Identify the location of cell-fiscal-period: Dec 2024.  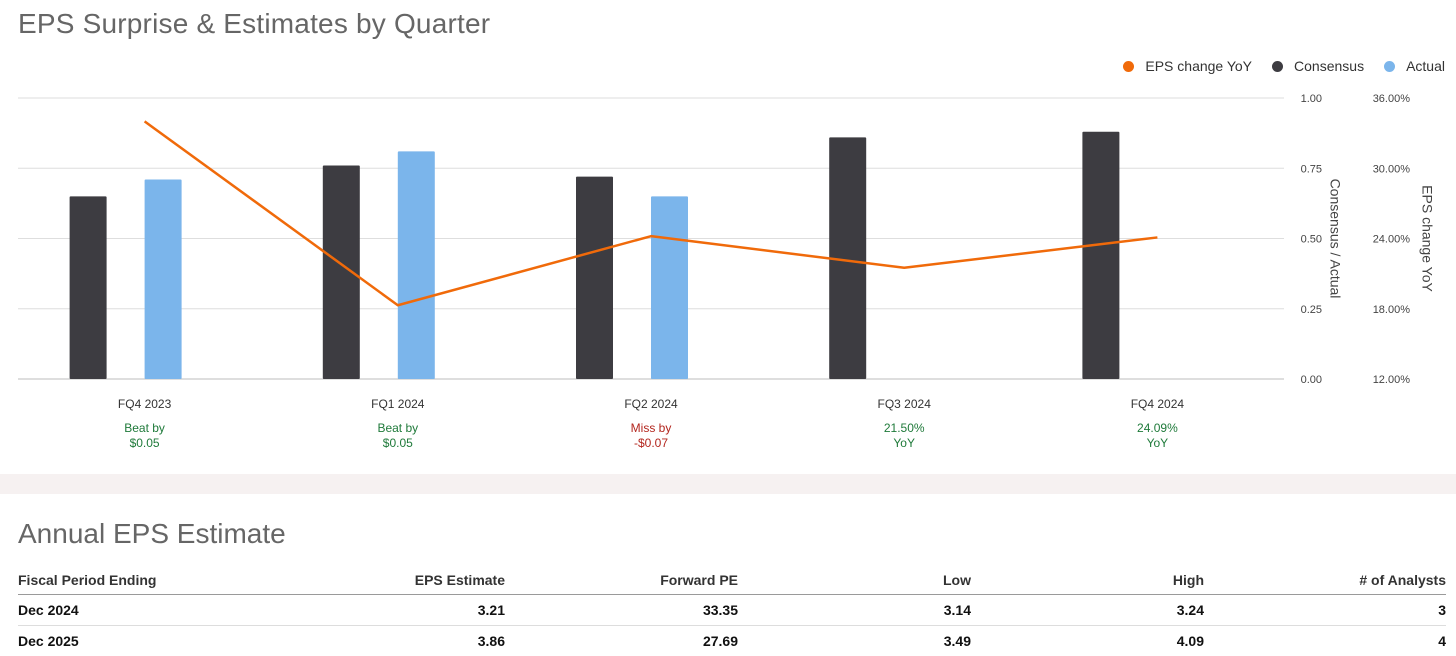
(143, 610).